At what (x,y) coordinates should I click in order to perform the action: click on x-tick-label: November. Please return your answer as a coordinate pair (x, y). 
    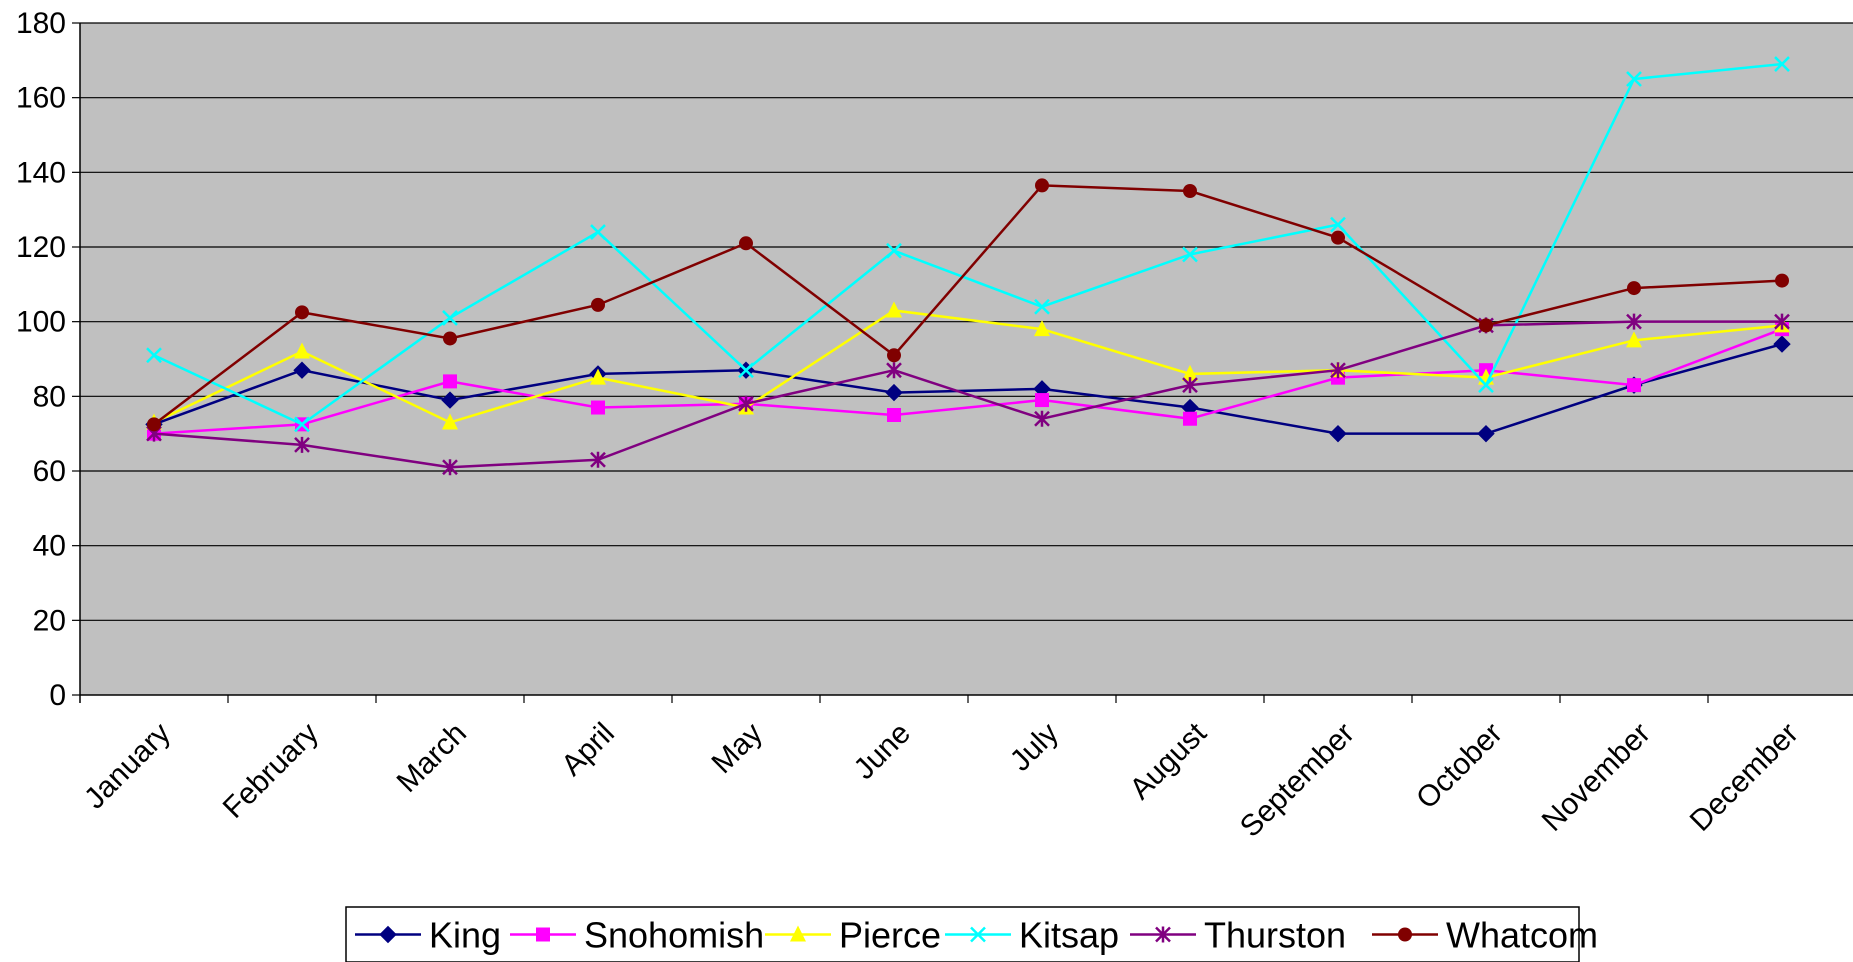
    Looking at the image, I should click on (1596, 777).